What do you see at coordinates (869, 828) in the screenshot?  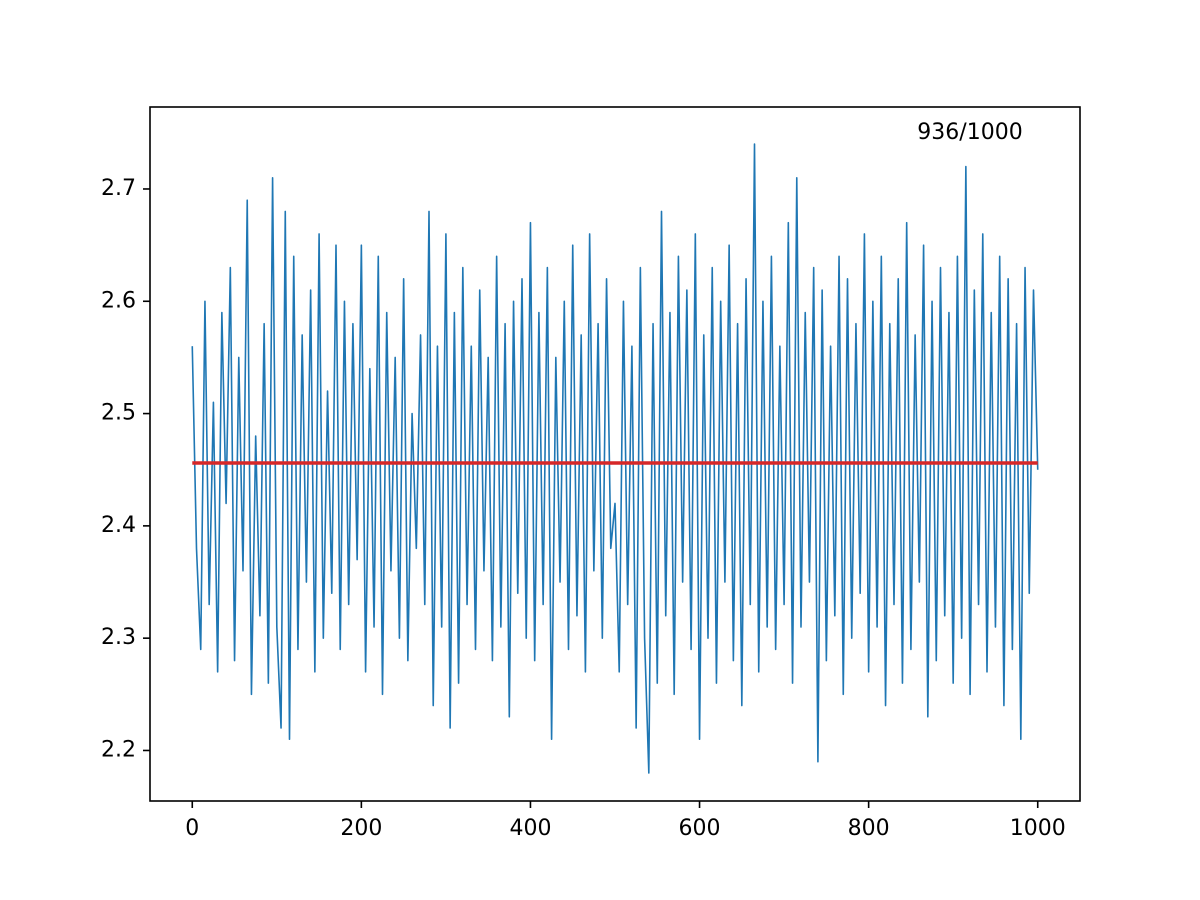 I see `x-tick-label: 800` at bounding box center [869, 828].